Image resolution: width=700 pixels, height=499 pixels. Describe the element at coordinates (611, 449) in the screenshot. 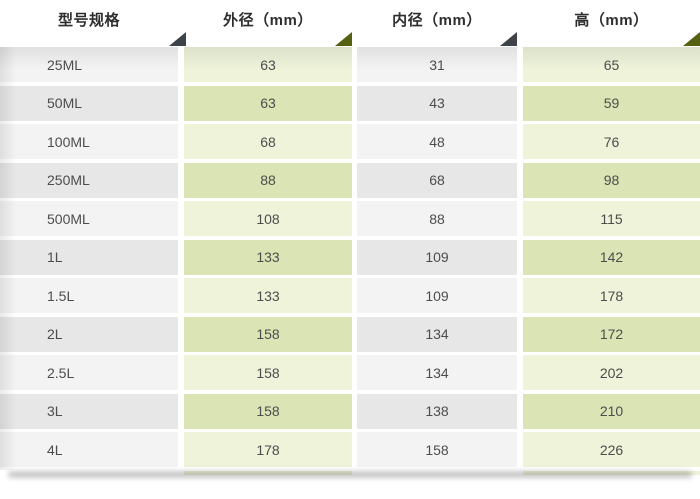

I see `cell-height: 226` at that location.